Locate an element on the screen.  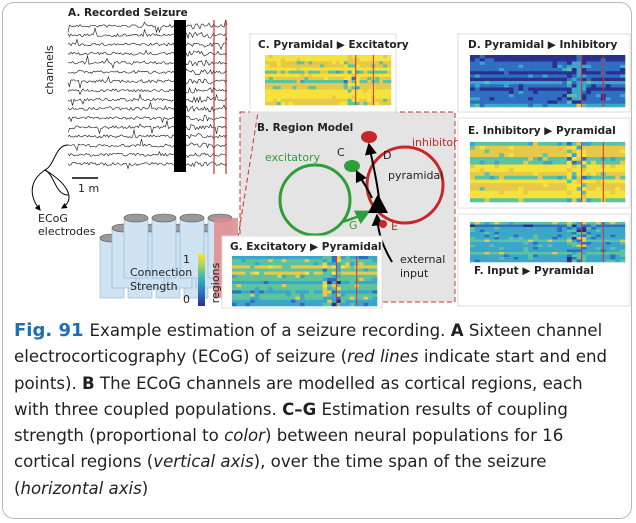
caption-text: indicate start and end points). is located at coordinates (311, 370).